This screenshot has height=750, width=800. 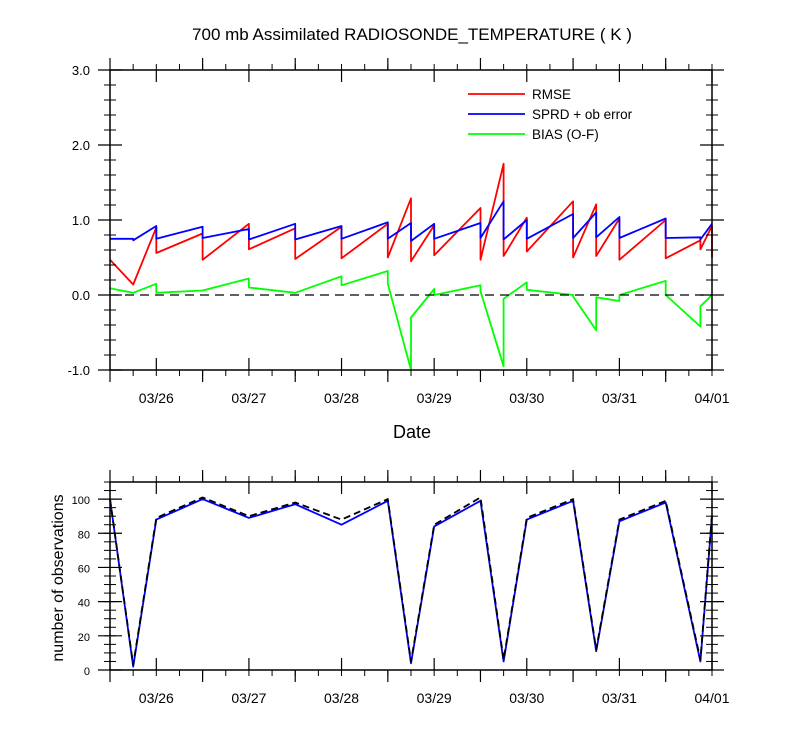 What do you see at coordinates (551, 94) in the screenshot?
I see `legend-label: RMSE` at bounding box center [551, 94].